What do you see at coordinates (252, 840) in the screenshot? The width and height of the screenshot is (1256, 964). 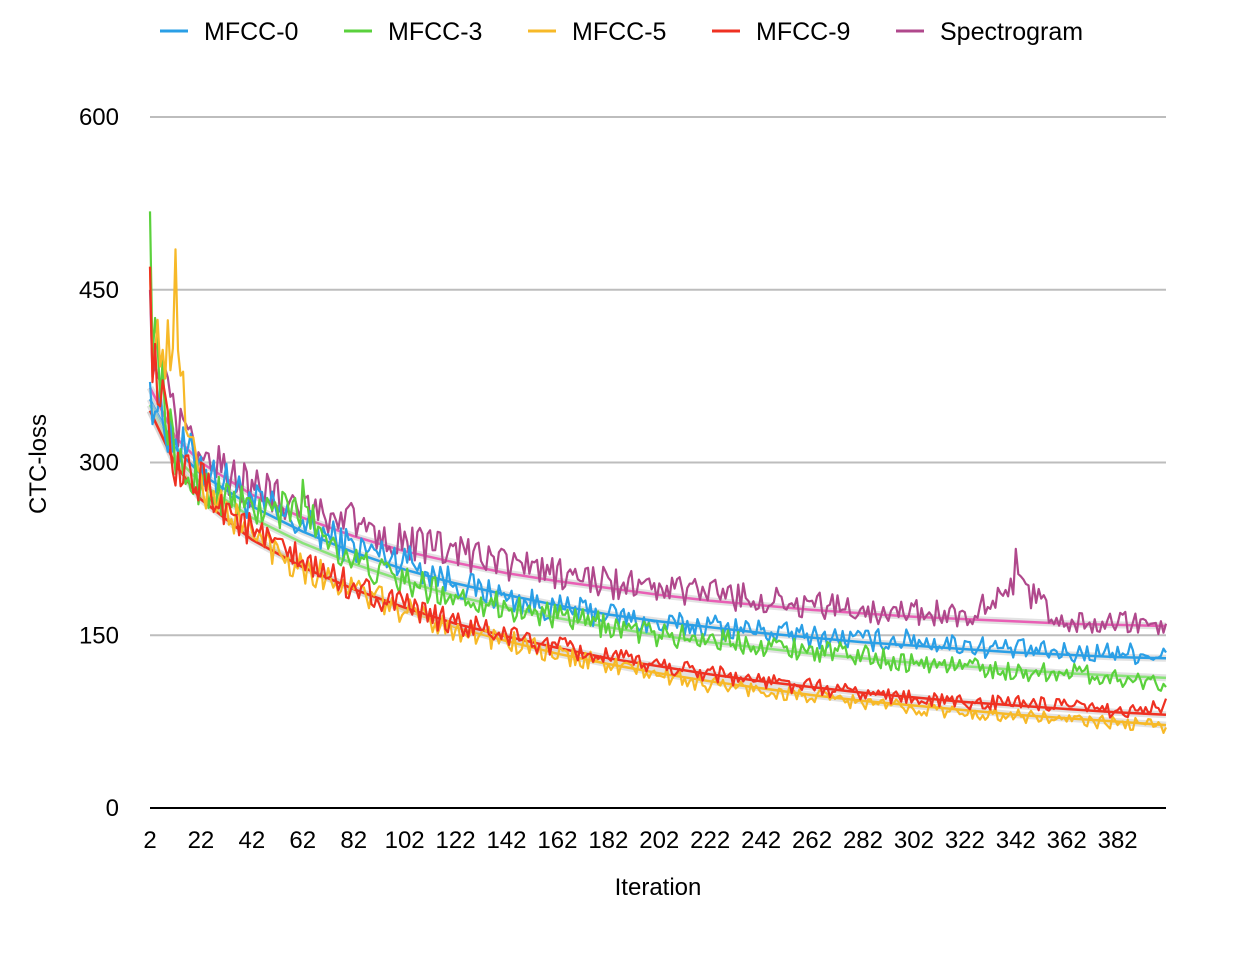 I see `x-tick-label: 42` at bounding box center [252, 840].